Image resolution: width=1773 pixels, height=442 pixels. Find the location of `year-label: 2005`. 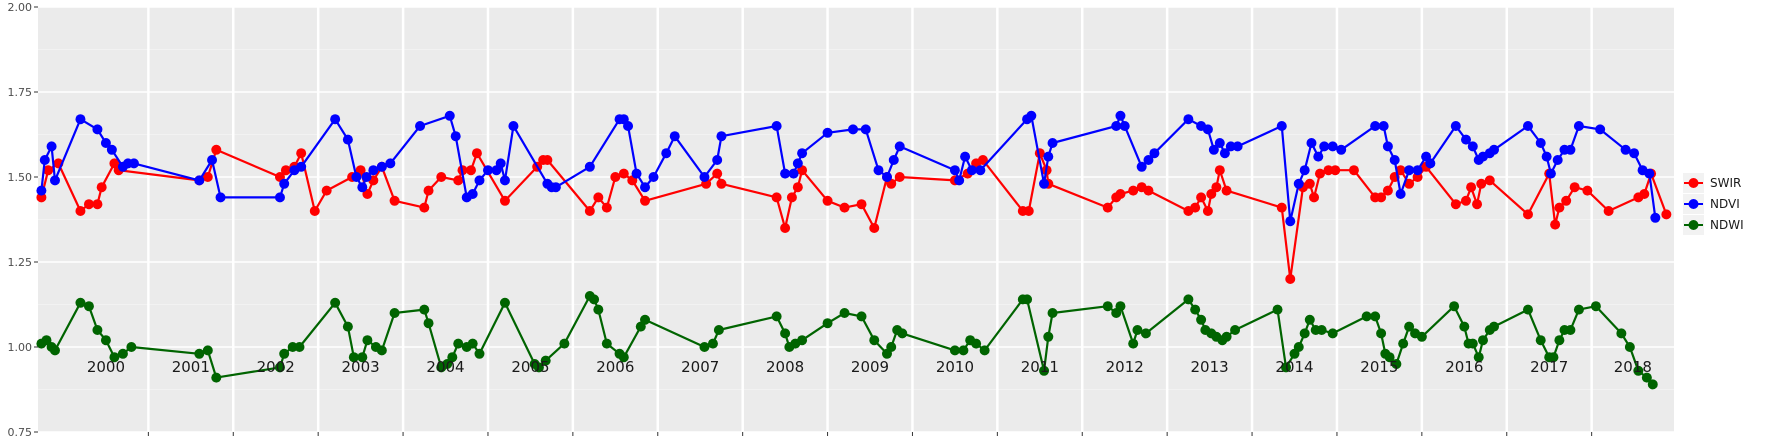

year-label: 2005 is located at coordinates (530, 367).